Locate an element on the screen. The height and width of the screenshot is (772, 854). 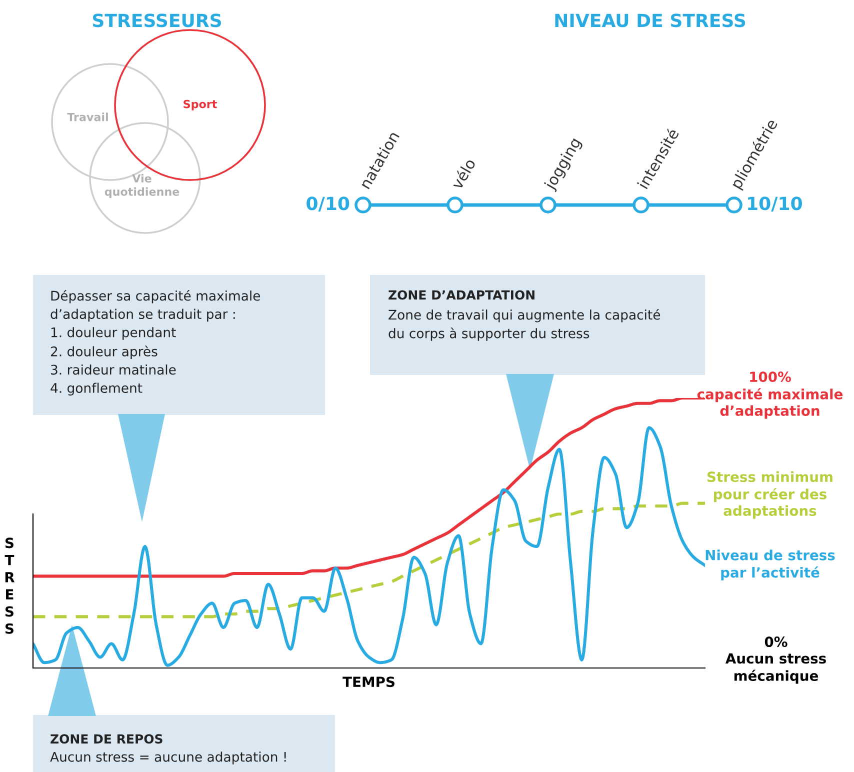
series-label: Niveau de stress par l’activité is located at coordinates (770, 565).